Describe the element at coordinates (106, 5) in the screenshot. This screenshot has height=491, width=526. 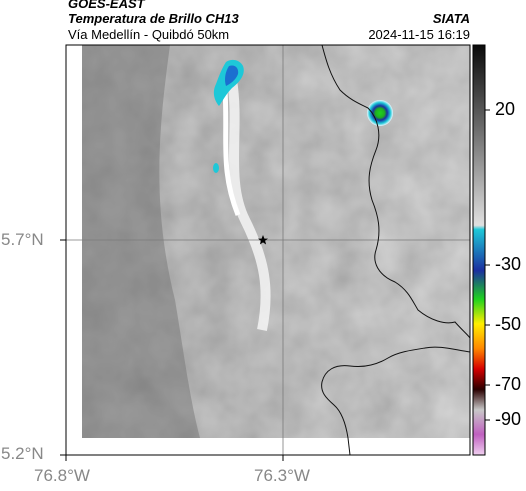
I see `satellite-title: GOES-EAST` at that location.